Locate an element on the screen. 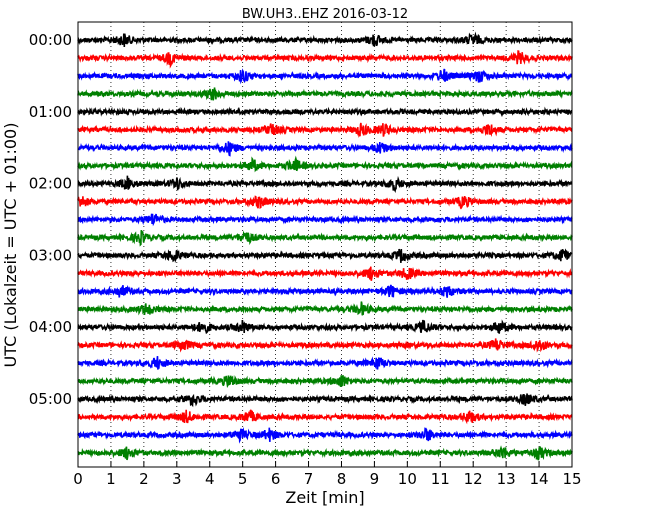 The height and width of the screenshot is (520, 650). y-tick-label: 05:00 is located at coordinates (50, 399).